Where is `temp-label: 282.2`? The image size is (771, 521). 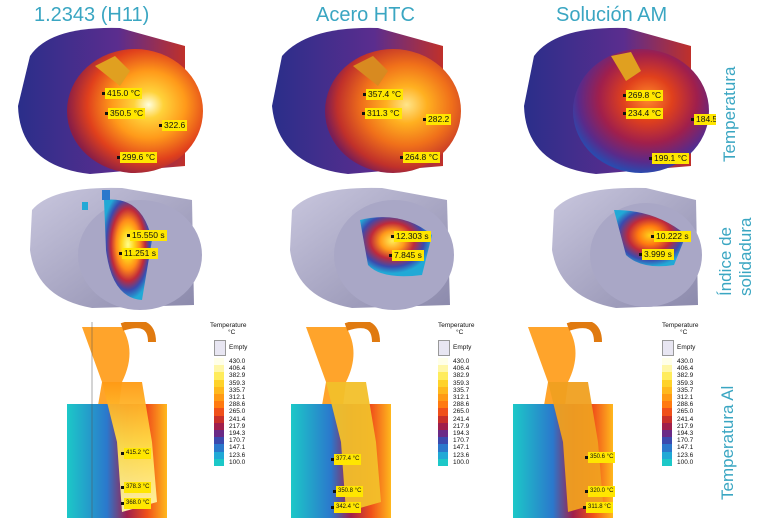
temp-label: 282.2 is located at coordinates (437, 119).